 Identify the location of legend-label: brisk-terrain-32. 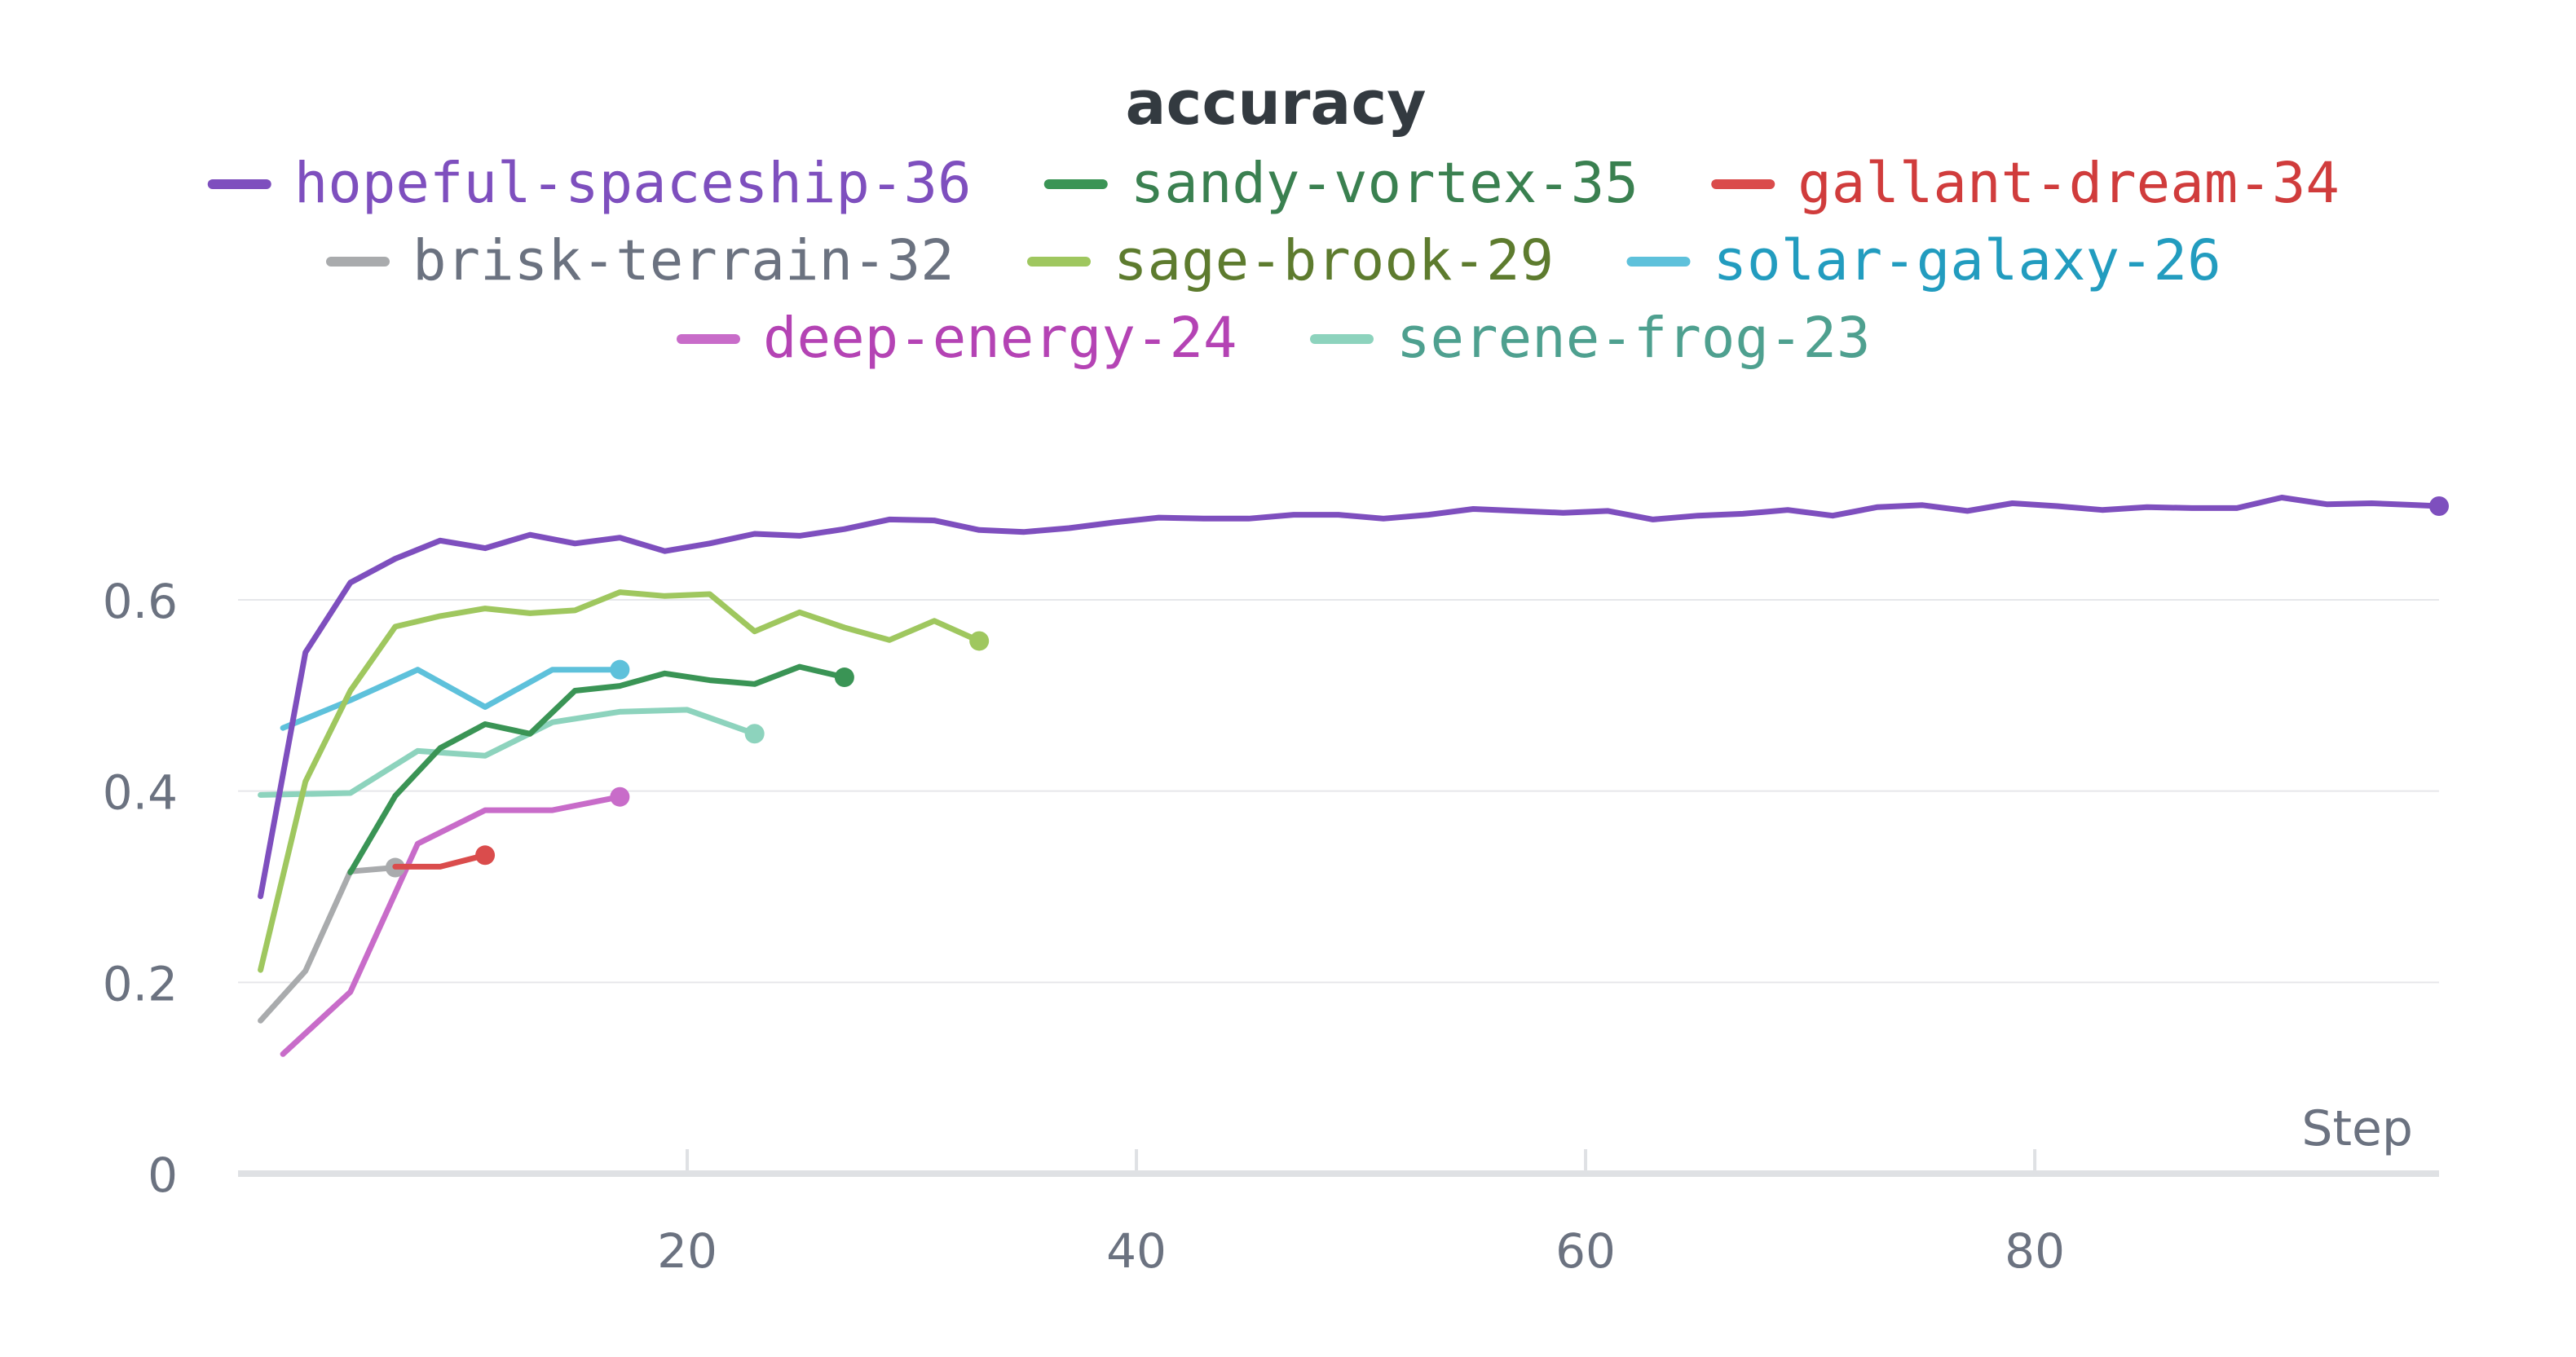
(683, 260).